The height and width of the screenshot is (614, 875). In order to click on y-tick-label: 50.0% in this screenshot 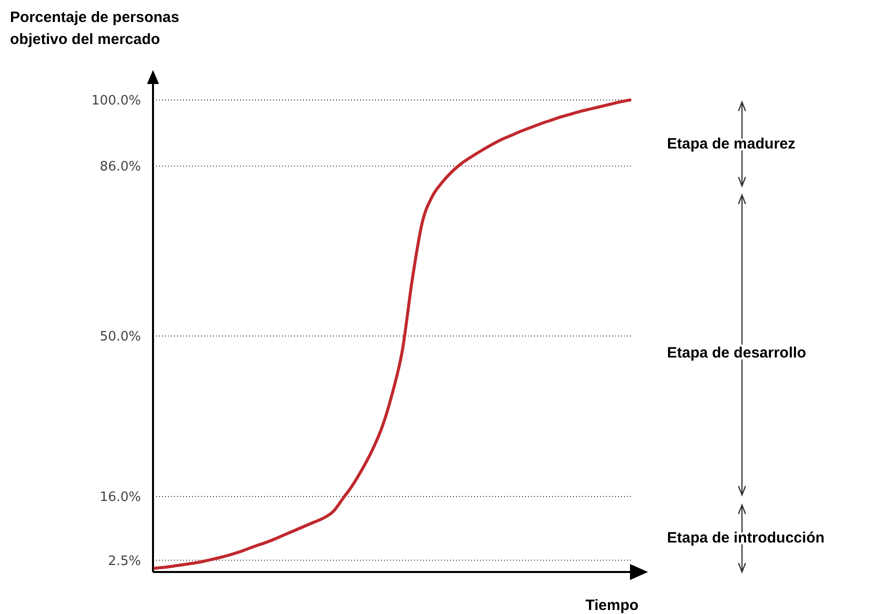, I will do `click(120, 337)`.